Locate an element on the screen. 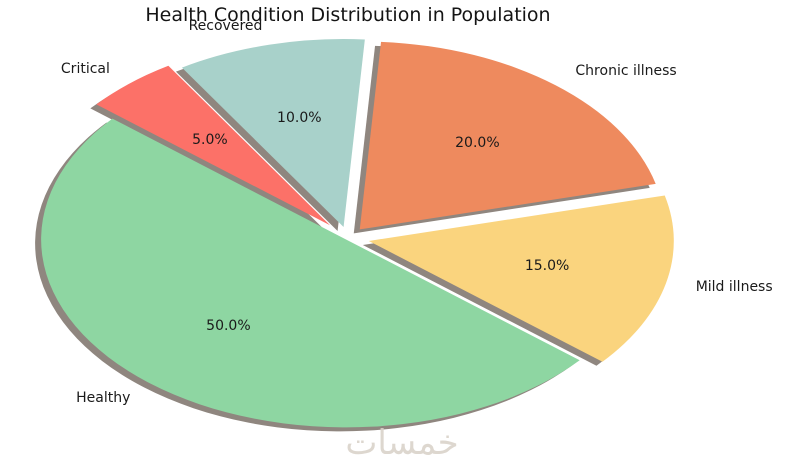 The width and height of the screenshot is (800, 460). slice-pct-chronic-illness: 20.0% is located at coordinates (477, 142).